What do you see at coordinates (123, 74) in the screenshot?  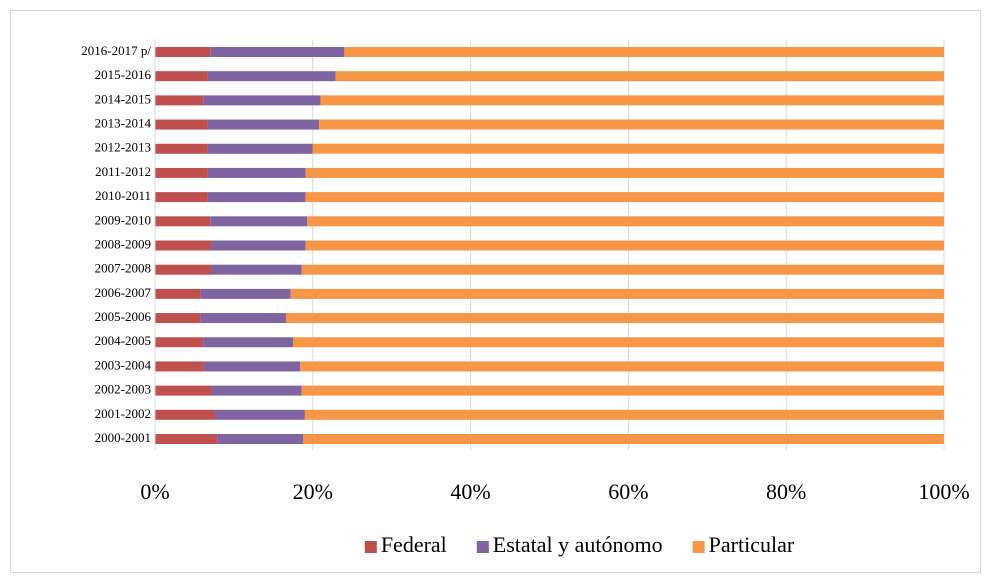 I see `y-tick-label: 2015-2016` at bounding box center [123, 74].